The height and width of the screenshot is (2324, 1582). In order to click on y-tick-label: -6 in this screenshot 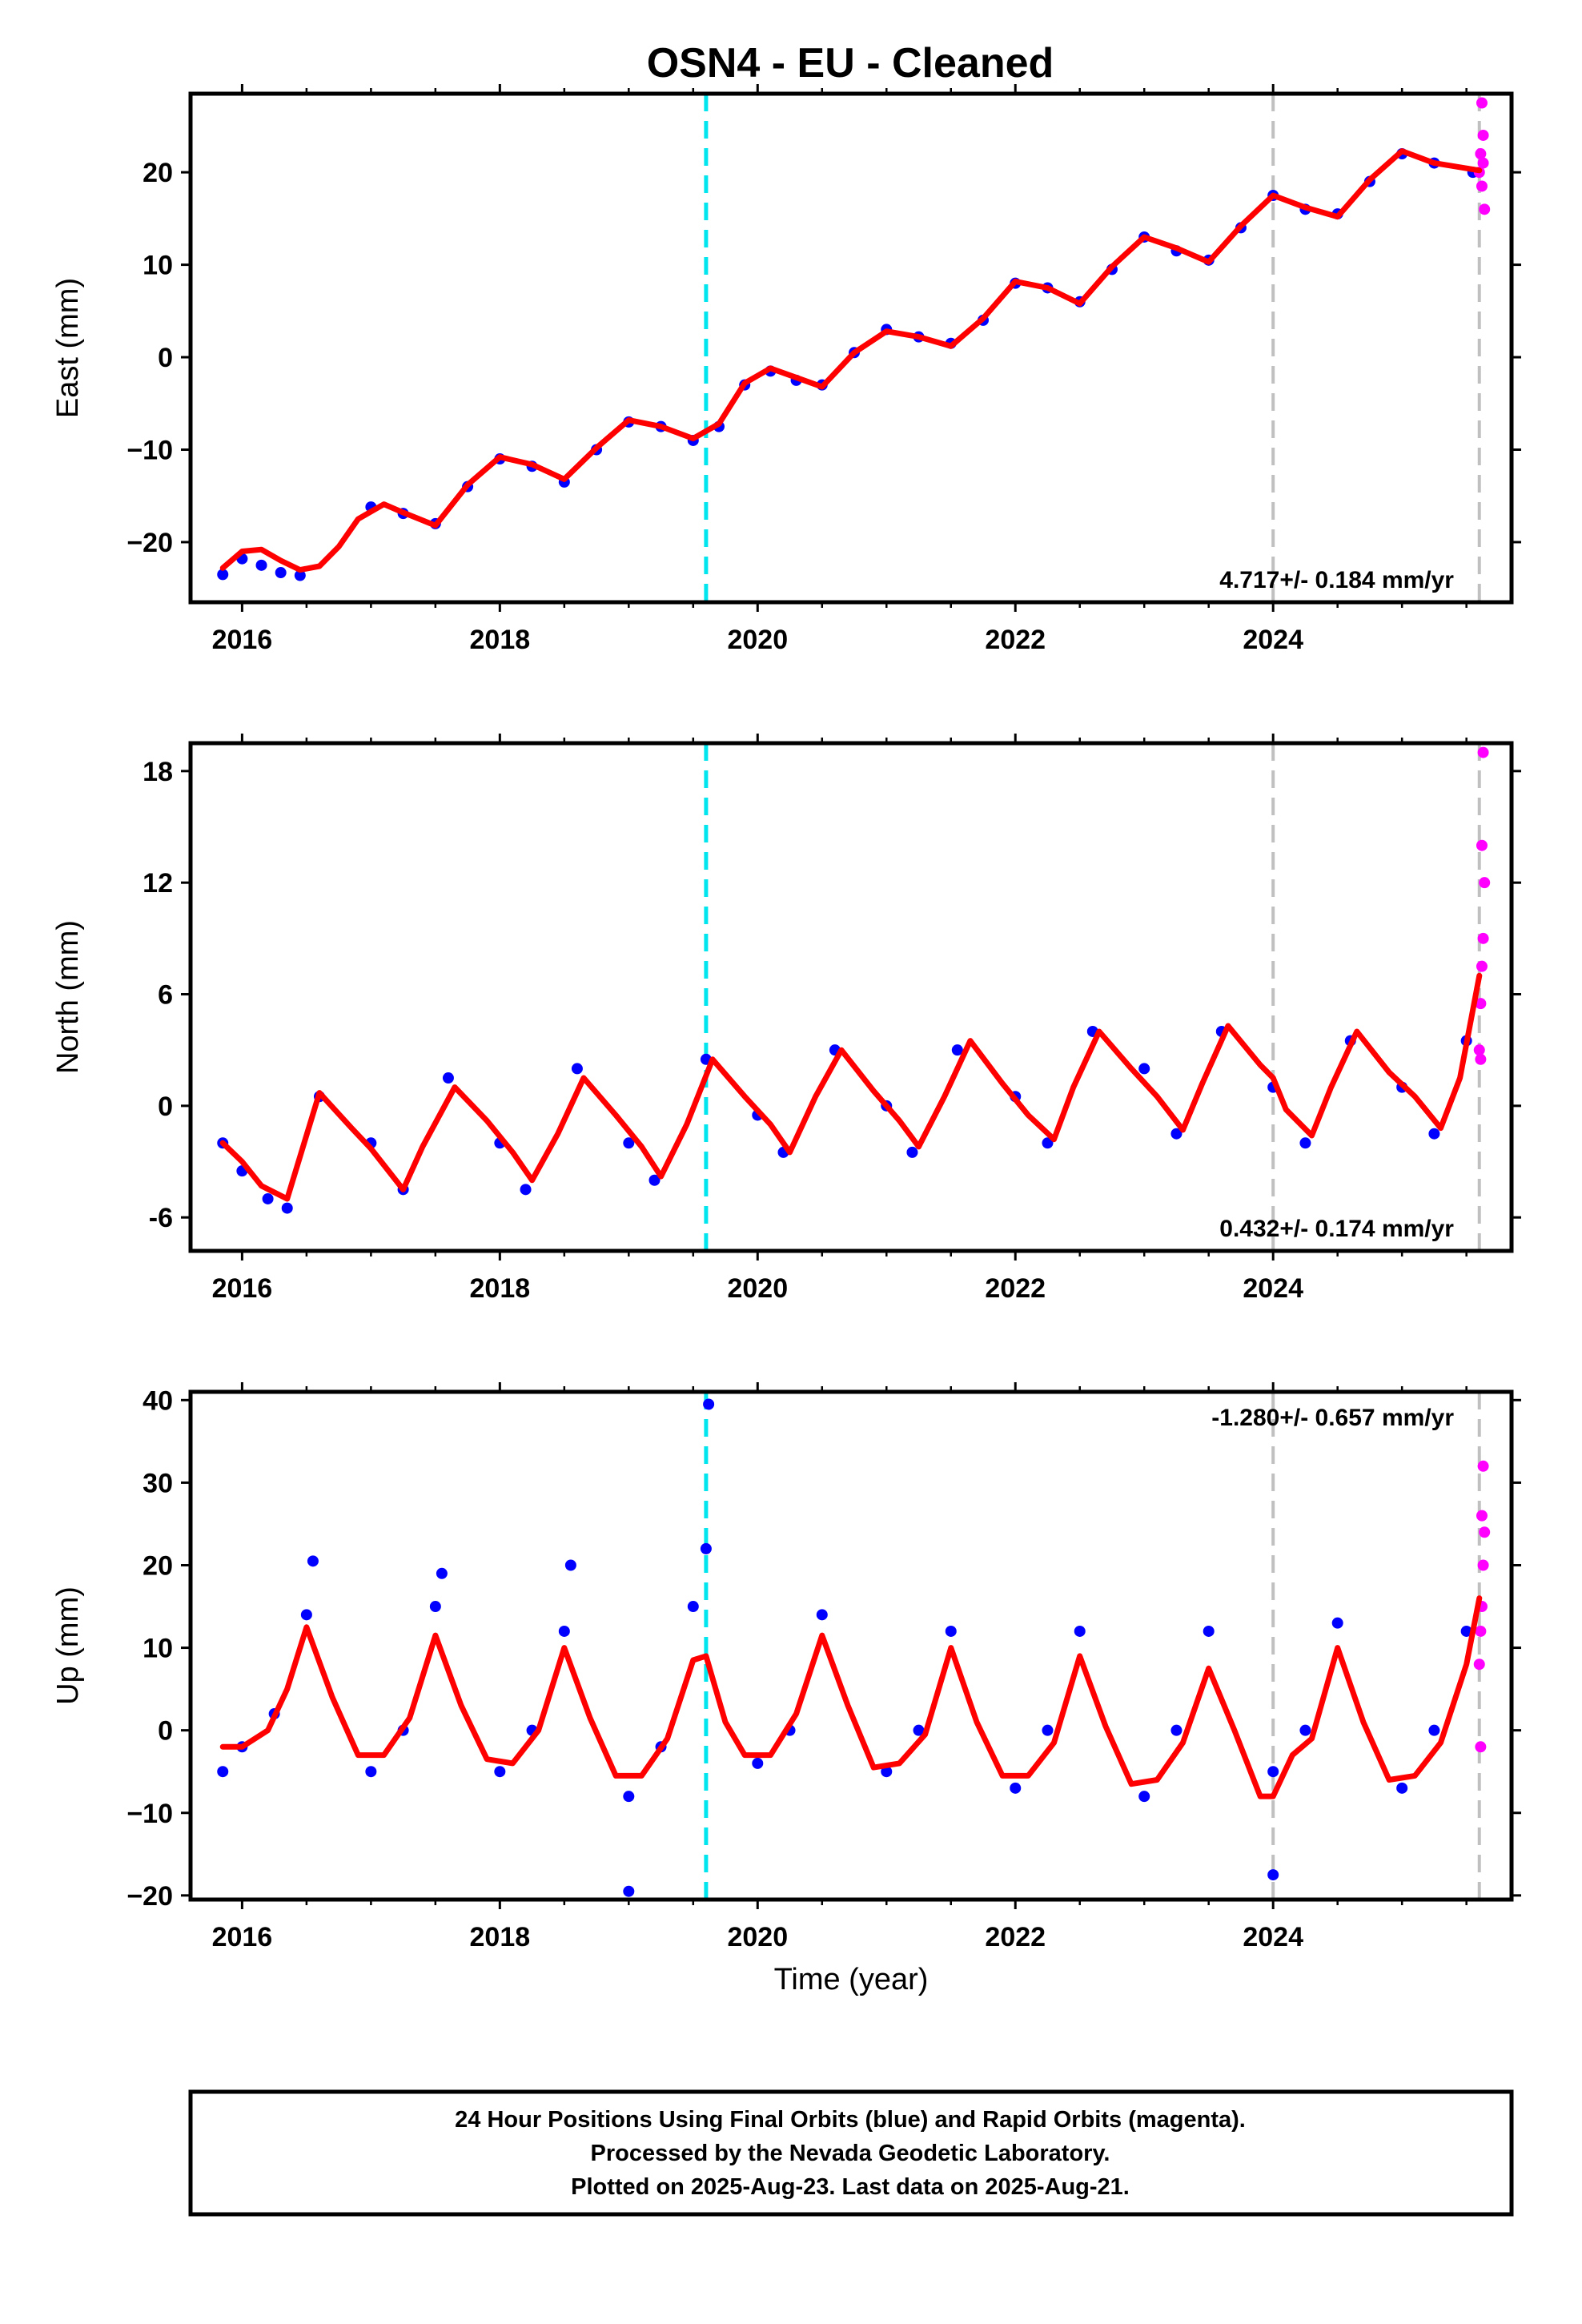, I will do `click(161, 1218)`.